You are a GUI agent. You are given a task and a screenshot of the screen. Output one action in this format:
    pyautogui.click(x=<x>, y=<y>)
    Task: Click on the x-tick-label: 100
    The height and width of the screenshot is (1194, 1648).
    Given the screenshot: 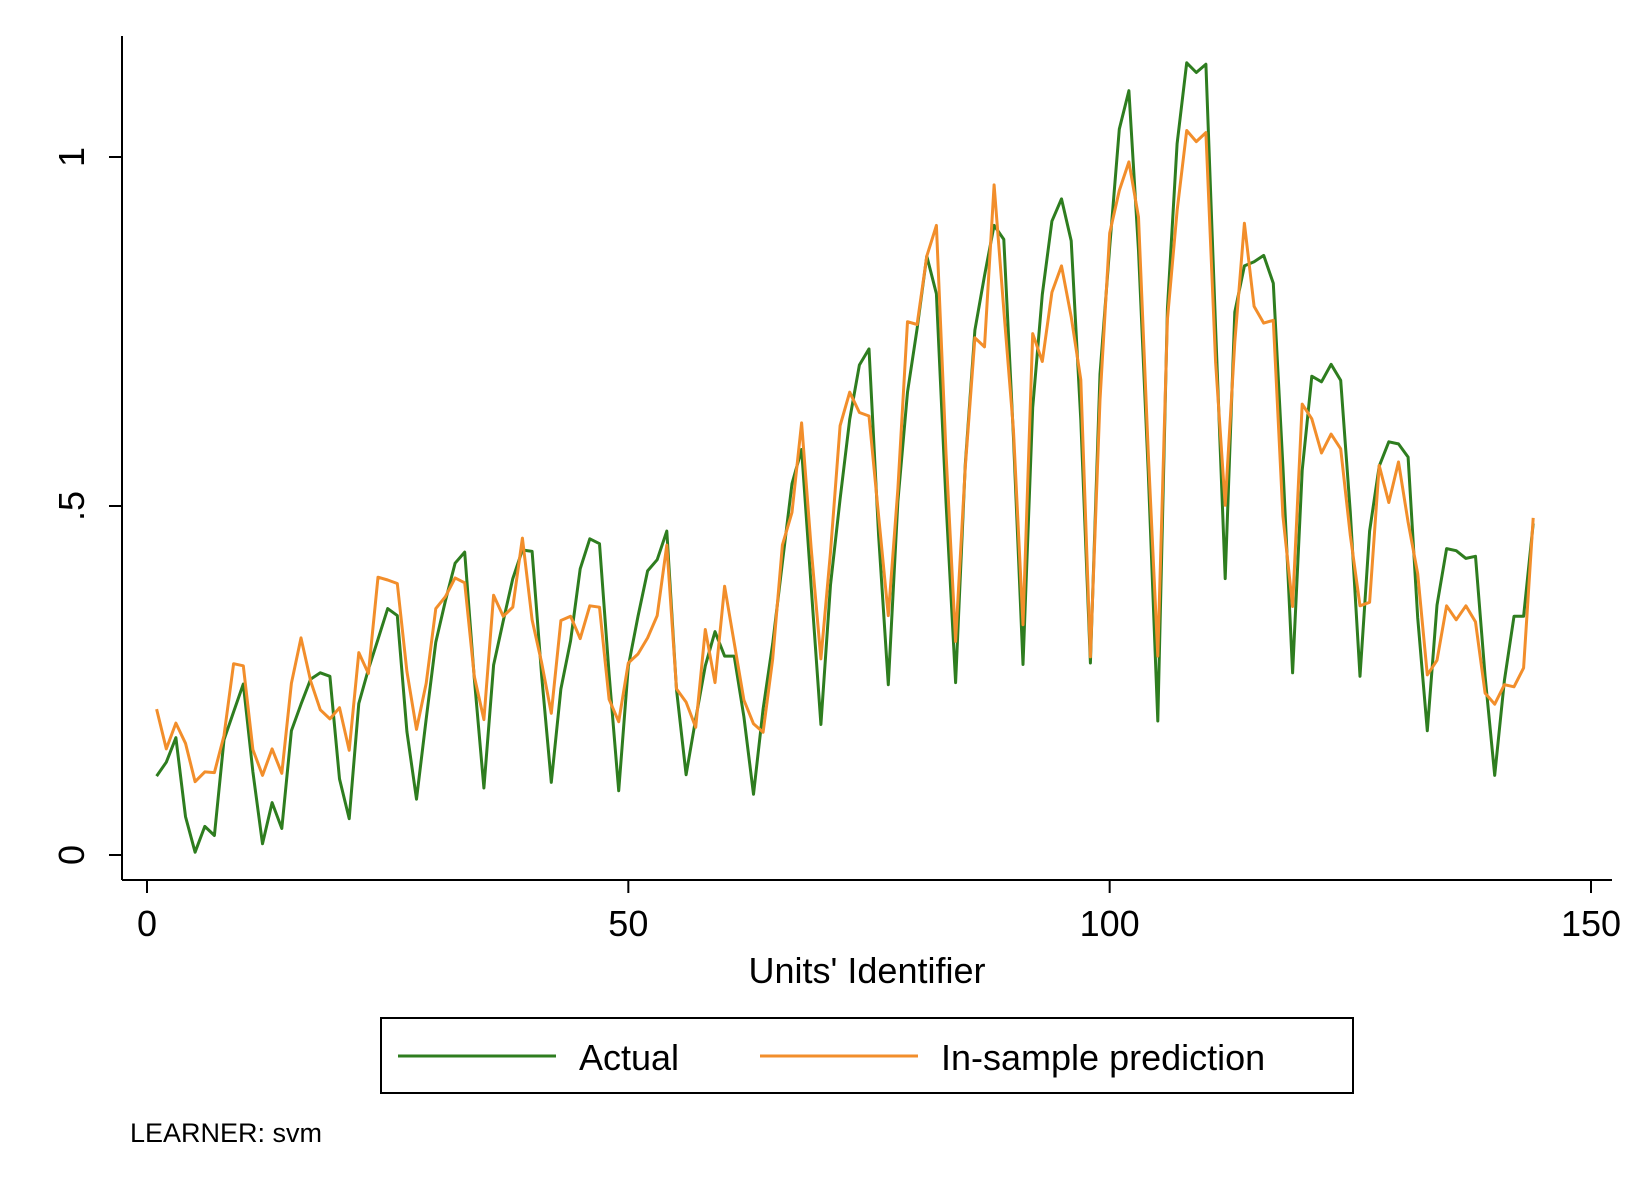 What is the action you would take?
    pyautogui.click(x=1110, y=923)
    